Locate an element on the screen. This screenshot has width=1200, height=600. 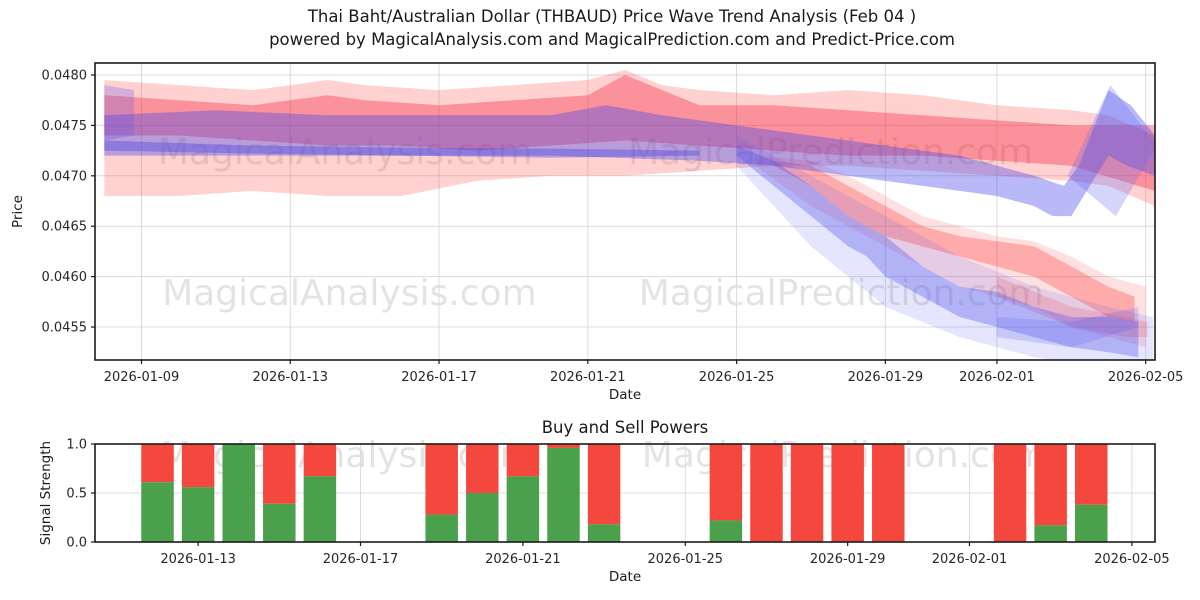
wave-band-red-descending is located at coordinates (954, 241).